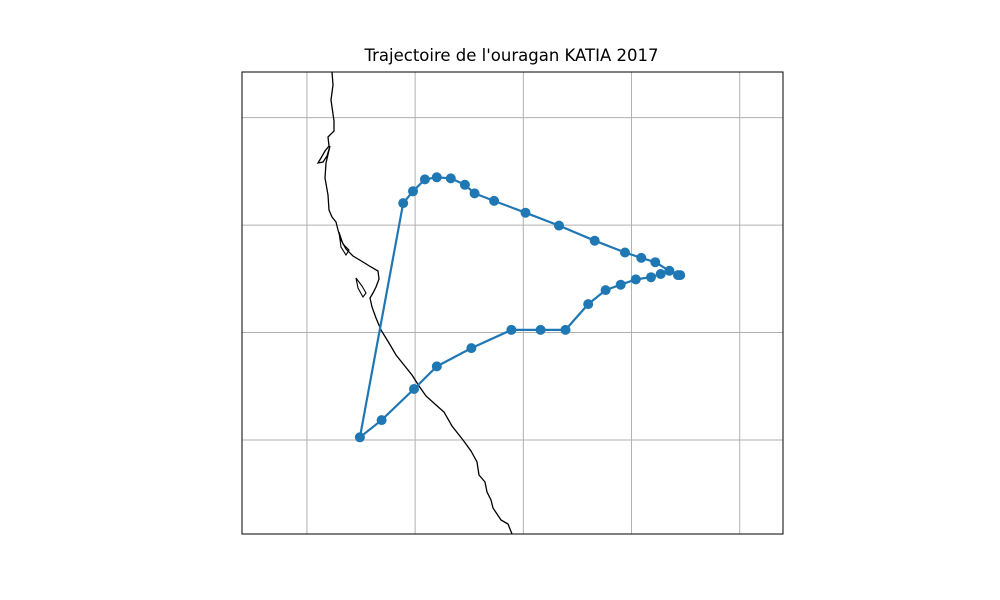 Image resolution: width=1000 pixels, height=600 pixels. Describe the element at coordinates (520, 307) in the screenshot. I see `hurricane-track` at that location.